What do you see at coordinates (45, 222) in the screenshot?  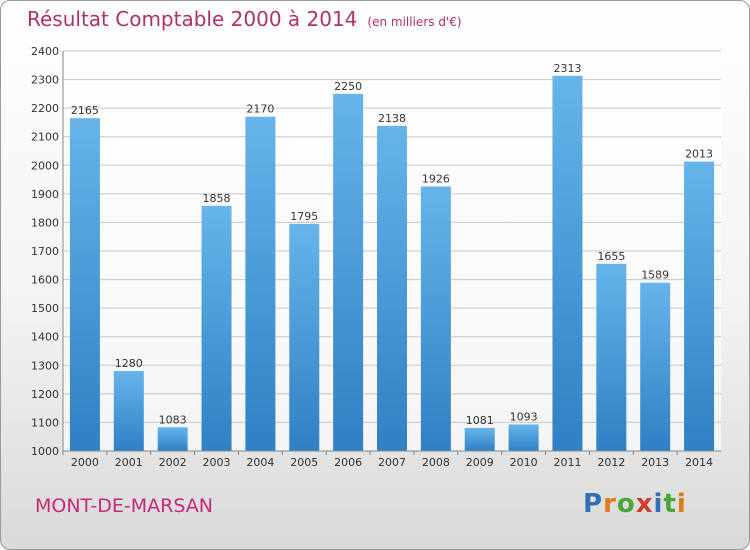 I see `y-tick-label: 1800` at bounding box center [45, 222].